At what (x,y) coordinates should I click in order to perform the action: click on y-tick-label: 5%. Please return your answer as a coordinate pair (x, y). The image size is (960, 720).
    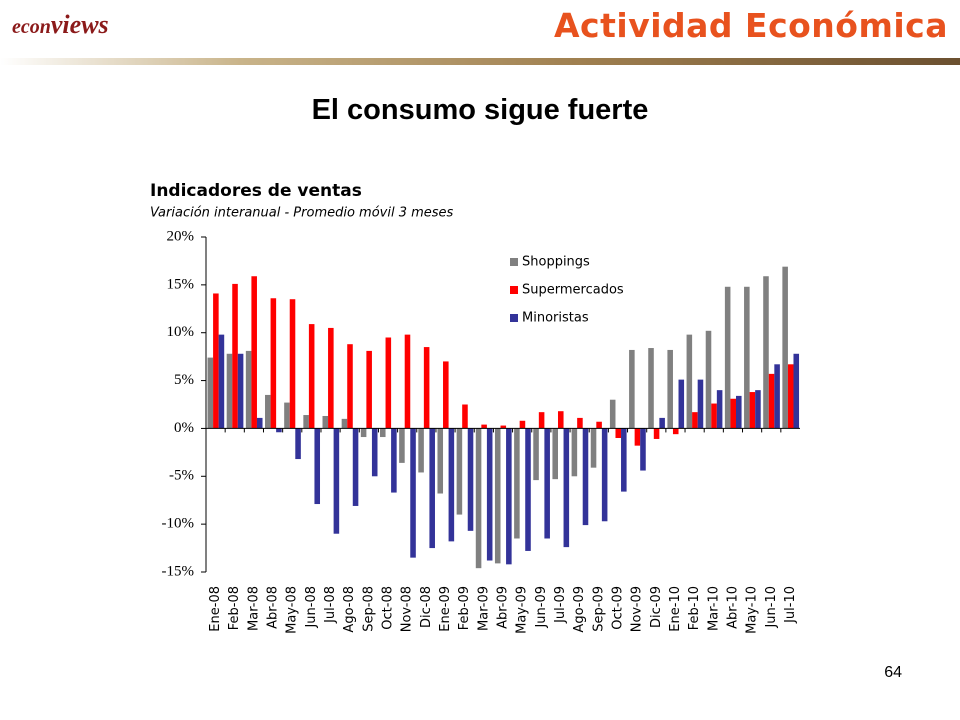
    Looking at the image, I should click on (184, 380).